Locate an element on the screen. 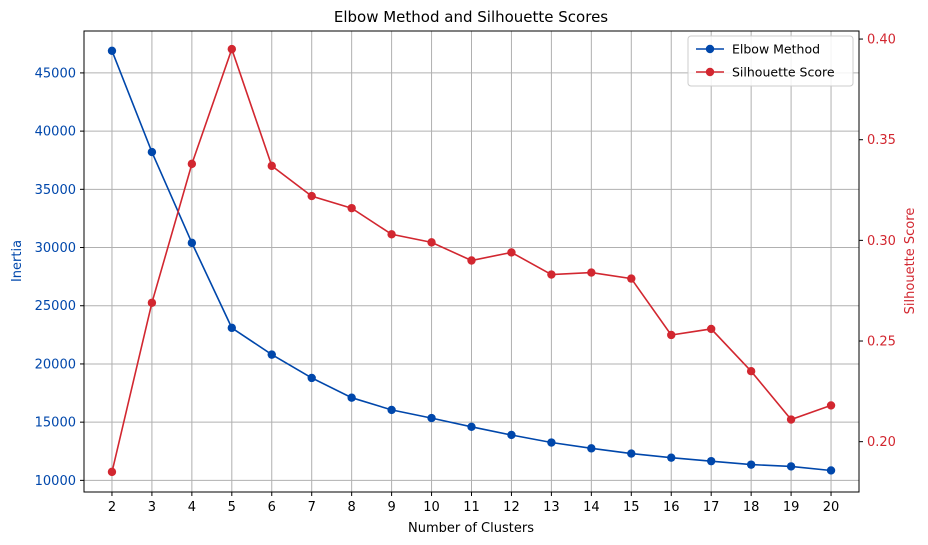 This screenshot has height=545, width=928. legend-label: Elbow Method is located at coordinates (776, 49).